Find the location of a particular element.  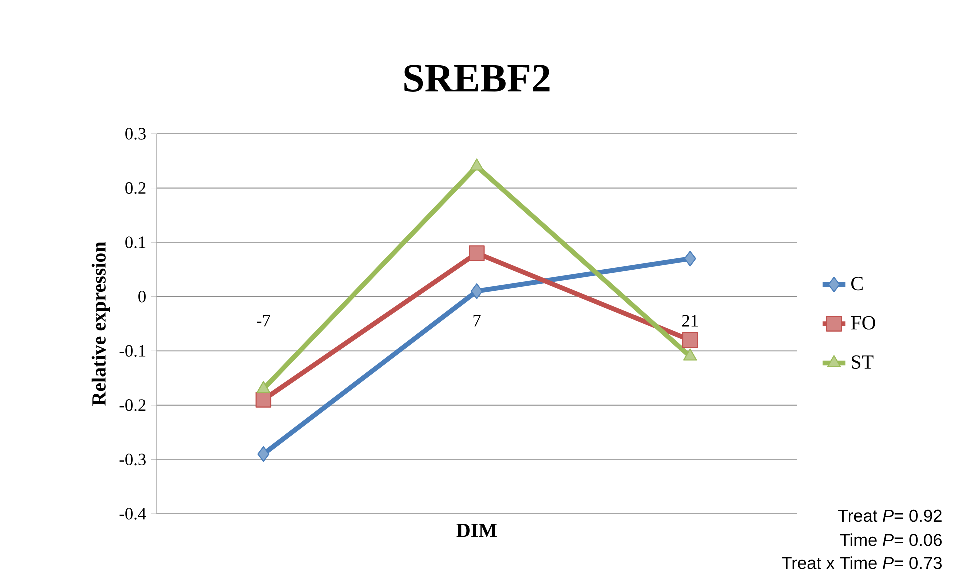

y-tick-label: -0.4 is located at coordinates (133, 514).